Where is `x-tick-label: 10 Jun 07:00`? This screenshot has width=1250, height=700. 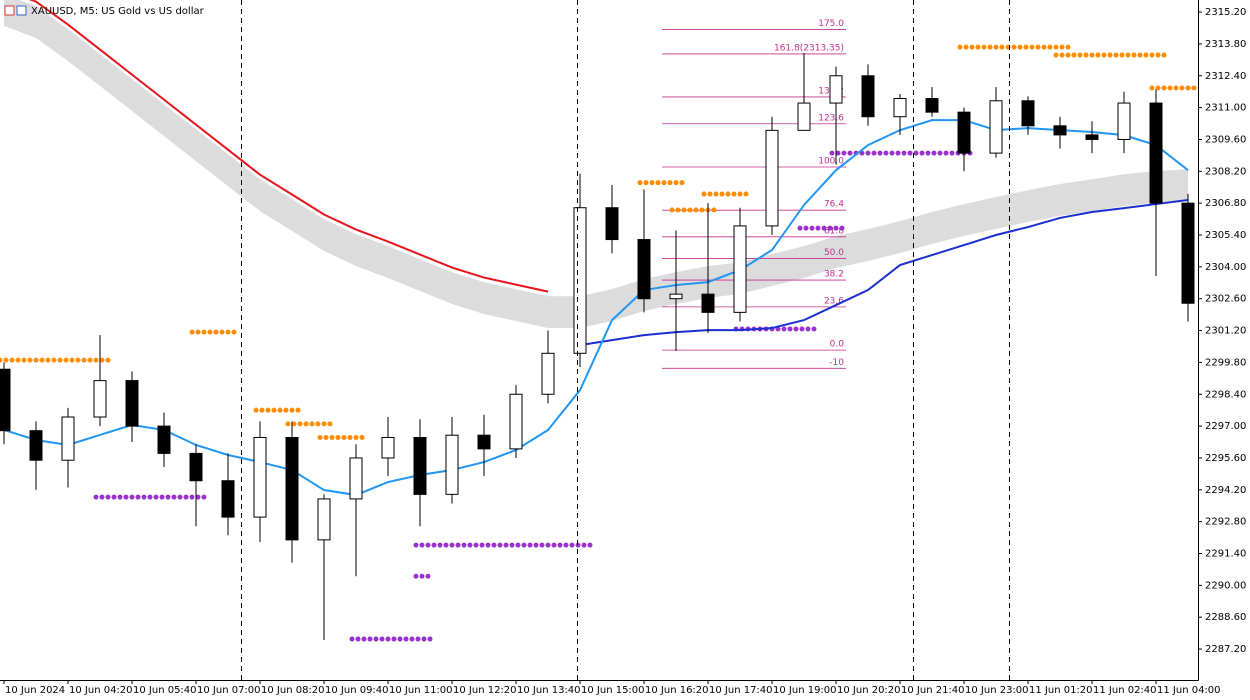 x-tick-label: 10 Jun 07:00 is located at coordinates (229, 690).